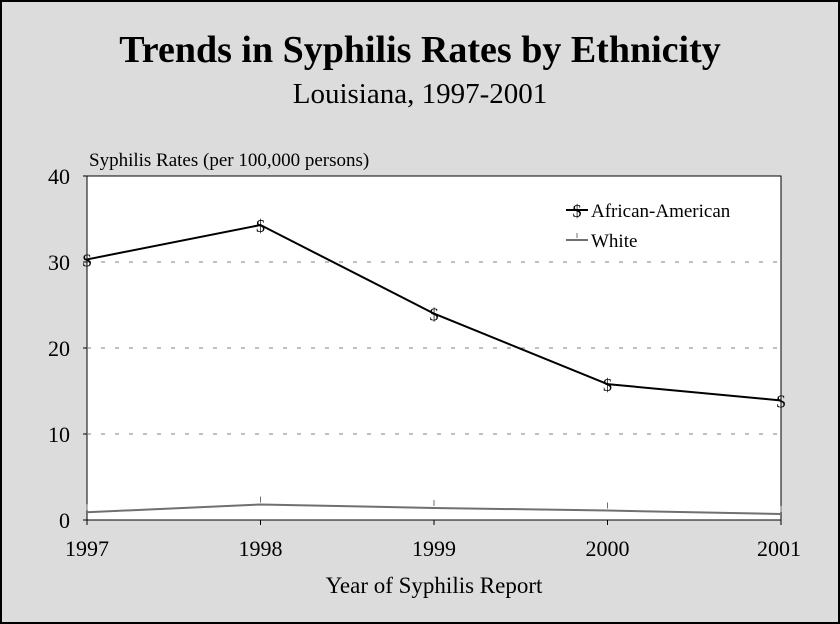  What do you see at coordinates (434, 548) in the screenshot?
I see `x-tick-label: 1999` at bounding box center [434, 548].